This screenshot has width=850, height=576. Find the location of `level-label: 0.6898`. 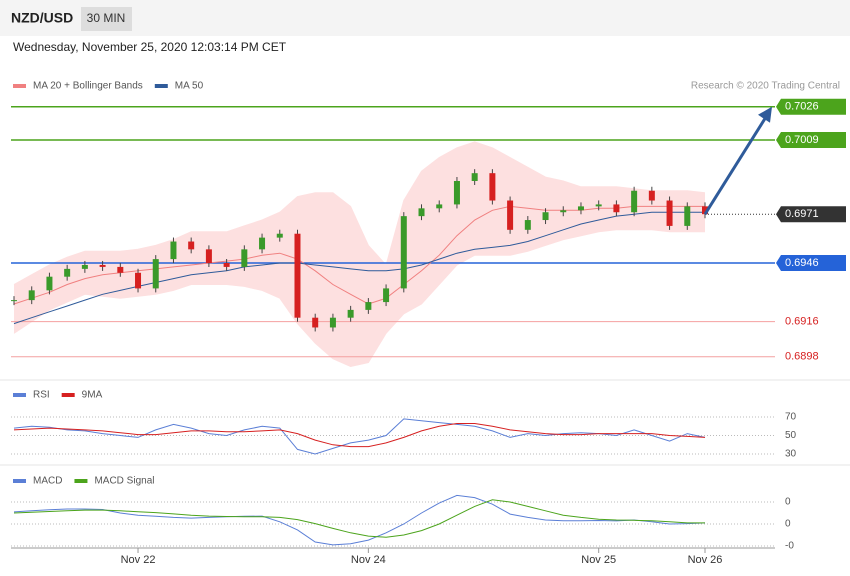

level-label: 0.6898 is located at coordinates (802, 357).